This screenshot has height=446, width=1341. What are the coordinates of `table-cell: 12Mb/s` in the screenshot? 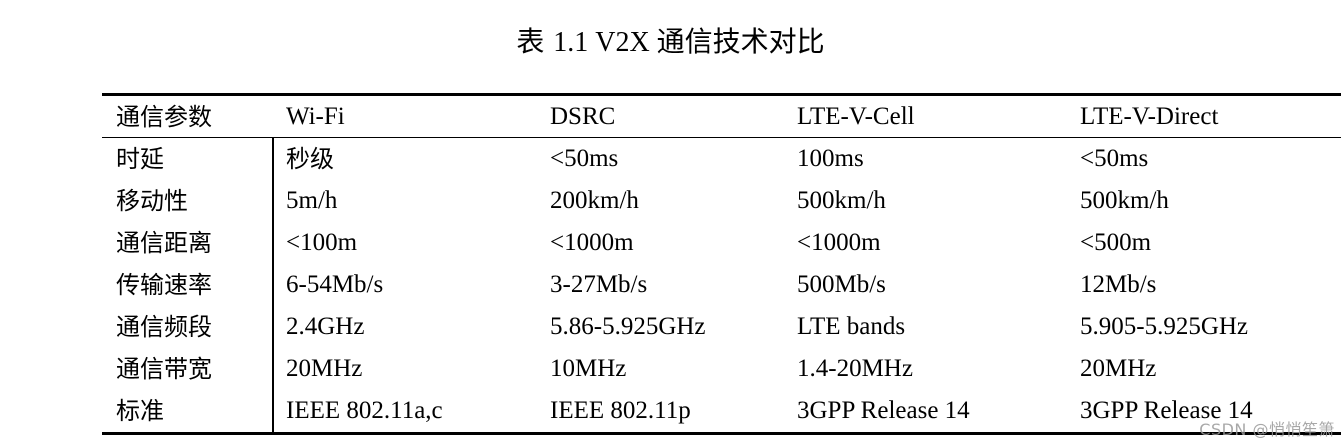 It's located at (1118, 284).